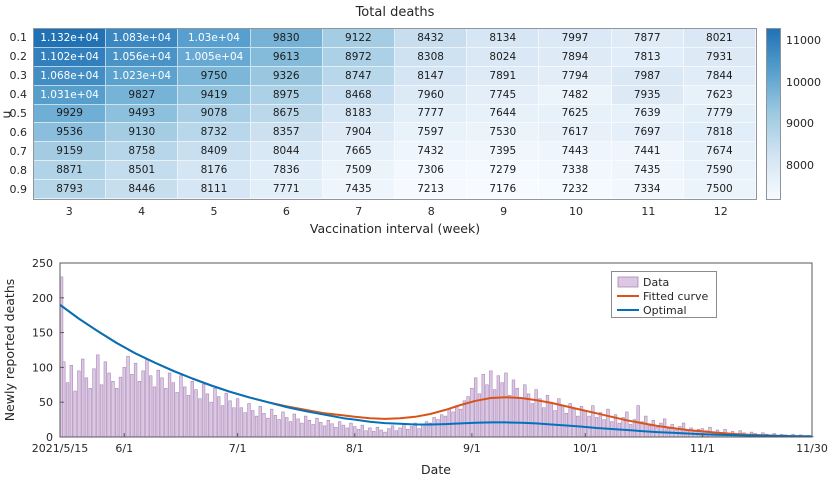  I want to click on y-tick-label: 0, so click(49, 437).